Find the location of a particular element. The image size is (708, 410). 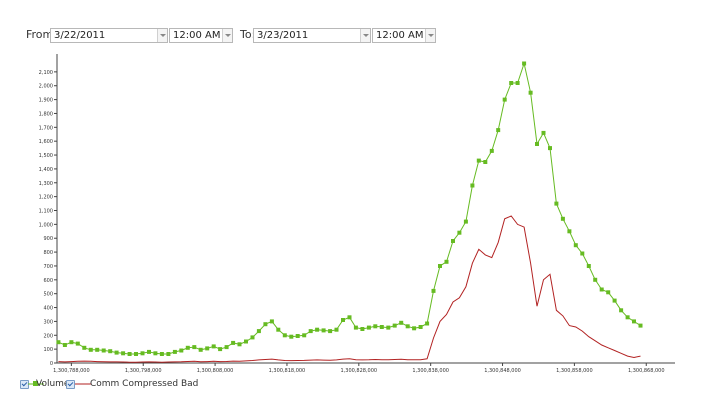

to-date-select: 3/23/2011 is located at coordinates (312, 35).